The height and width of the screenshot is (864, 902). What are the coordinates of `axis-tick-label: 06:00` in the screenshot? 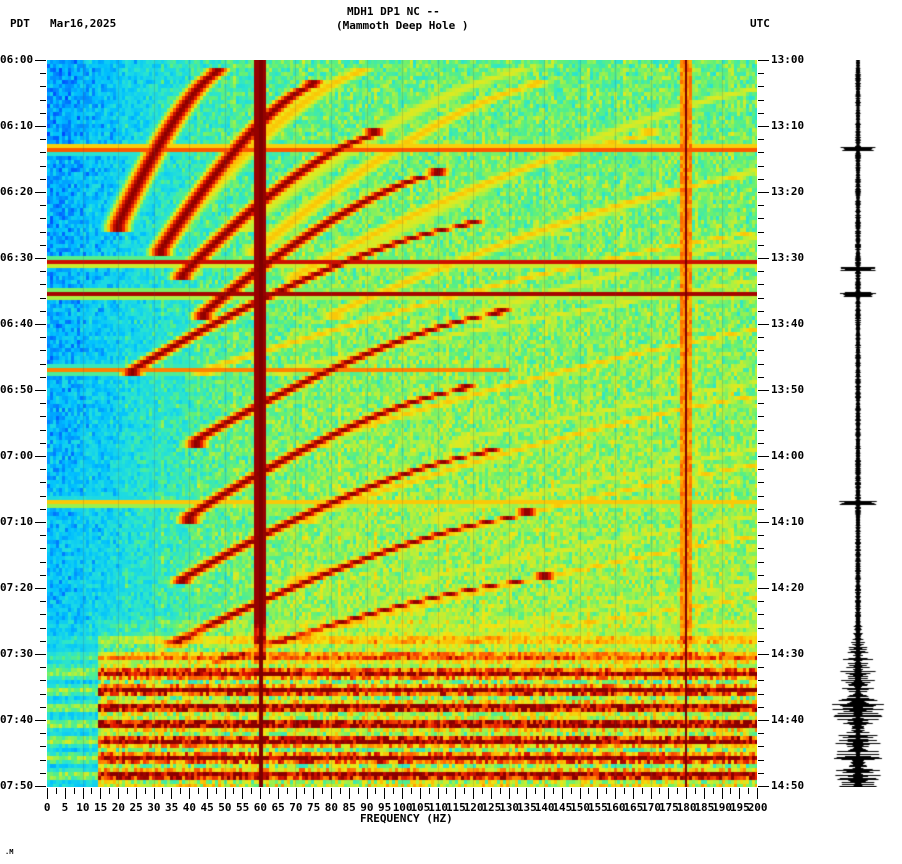 It's located at (17, 59).